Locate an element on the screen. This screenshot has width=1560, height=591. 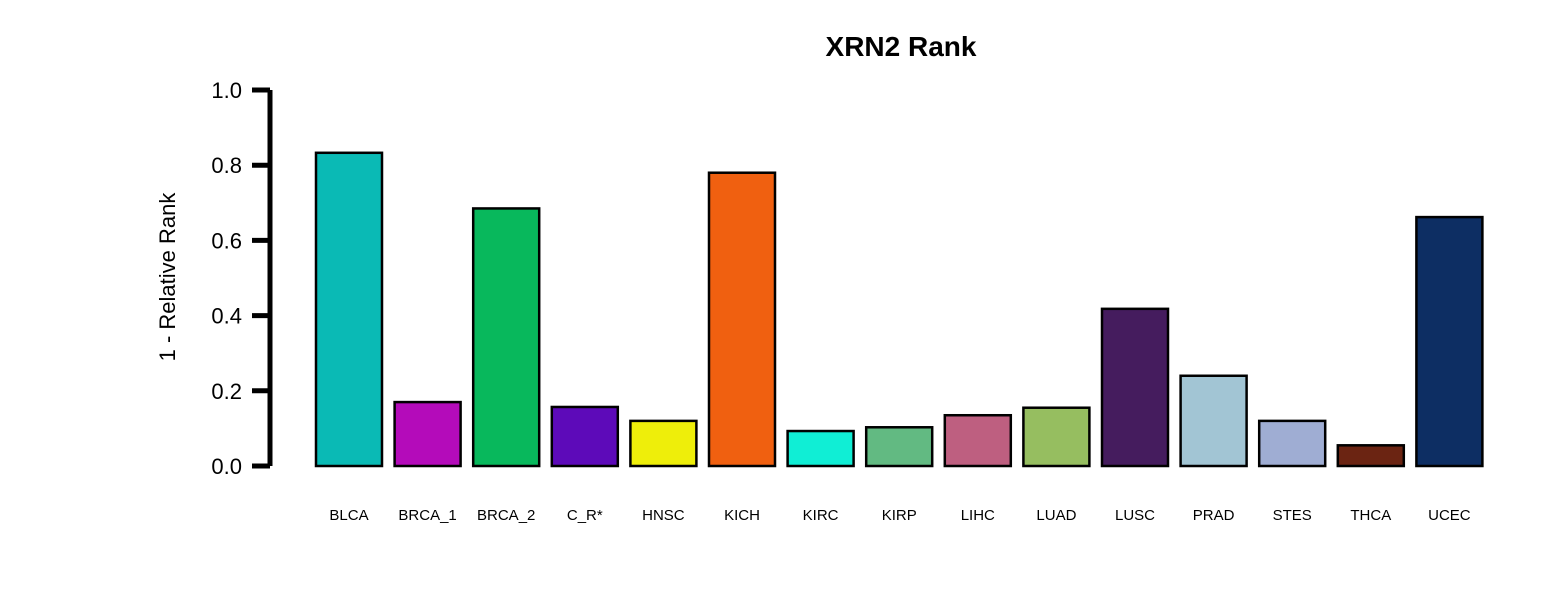
y-axis: 0.0 0.2 0.4 0.6 0.8 1.0 is located at coordinates (242, 278).